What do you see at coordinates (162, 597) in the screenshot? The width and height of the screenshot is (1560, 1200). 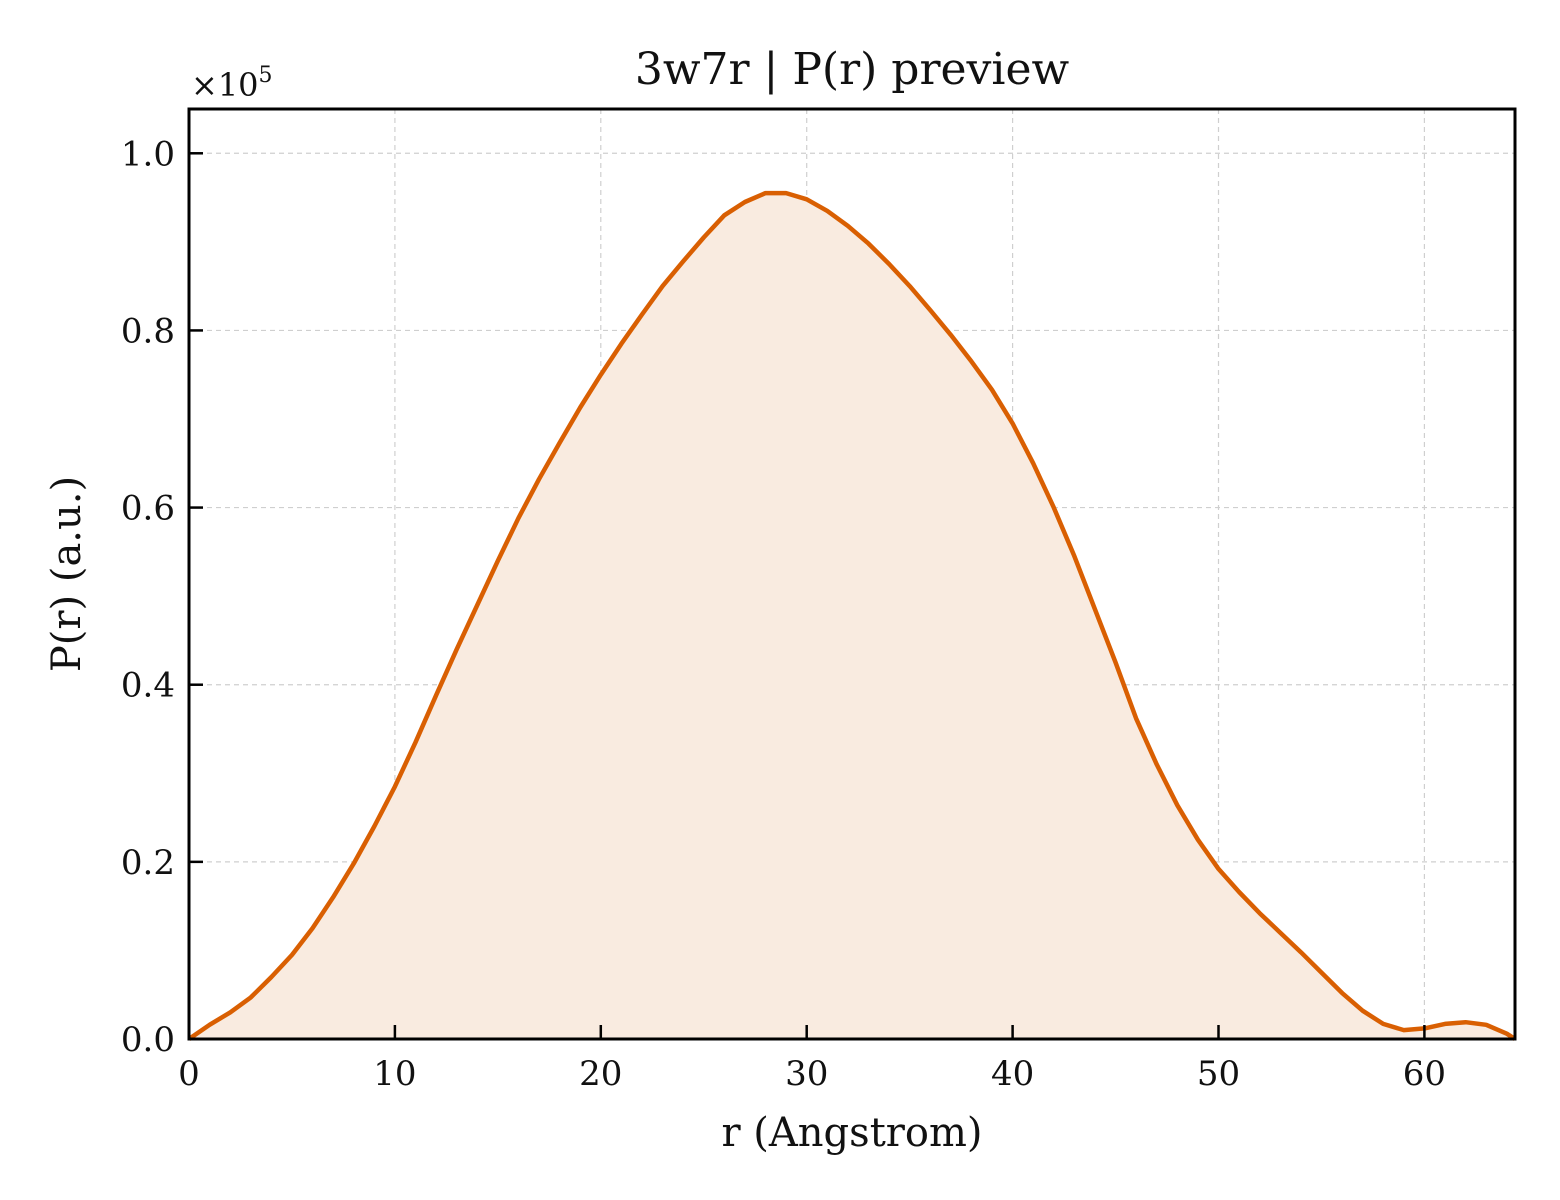 I see `y-axis-ticks: 0.0 0.2 0.4 0.6 0.8 1.0` at bounding box center [162, 597].